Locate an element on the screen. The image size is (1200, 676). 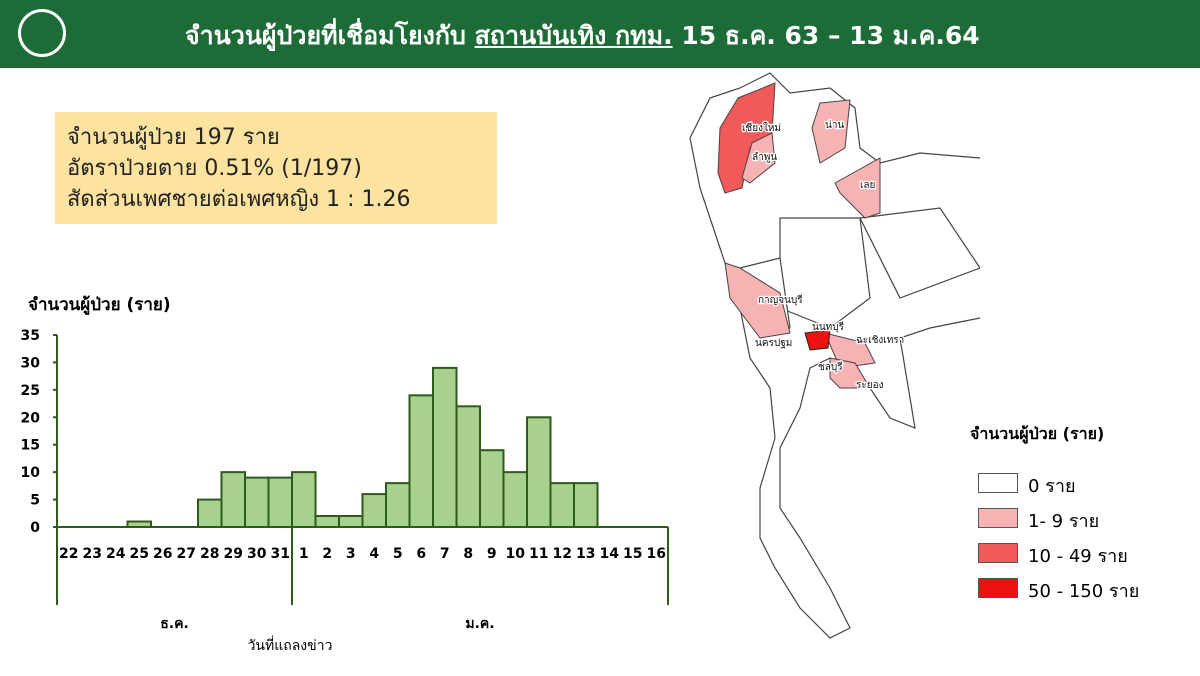
x-tick-label: 7 is located at coordinates (445, 554).